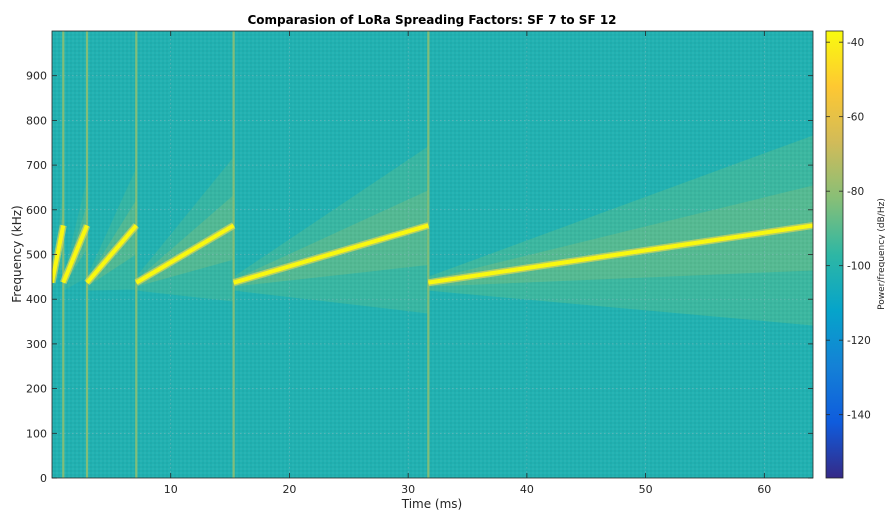 The height and width of the screenshot is (512, 885). Describe the element at coordinates (36, 210) in the screenshot. I see `y-tick-label: 600` at that location.